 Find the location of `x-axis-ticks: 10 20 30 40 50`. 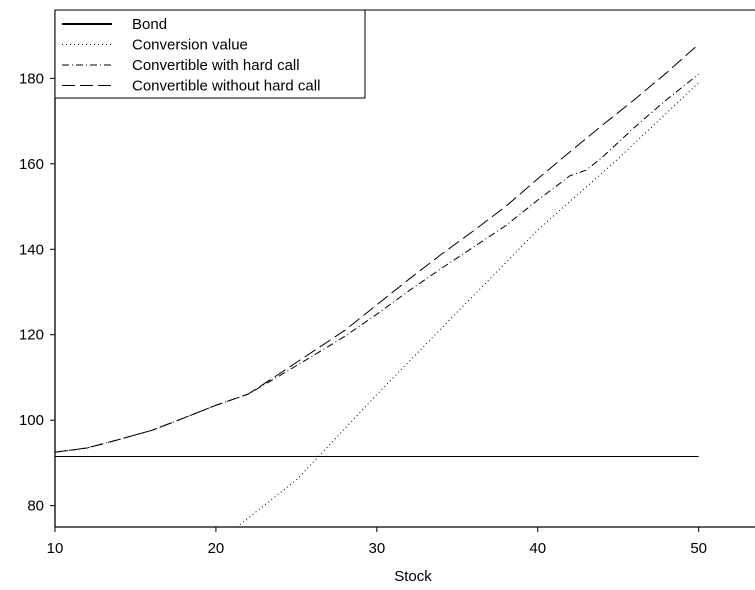

x-axis-ticks: 10 20 30 40 50 is located at coordinates (377, 542).